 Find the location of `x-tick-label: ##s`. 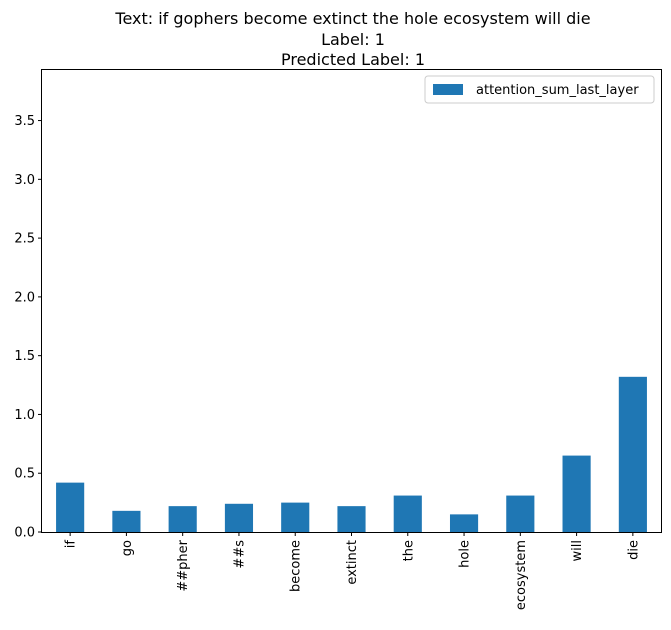

x-tick-label: ##s is located at coordinates (239, 554).